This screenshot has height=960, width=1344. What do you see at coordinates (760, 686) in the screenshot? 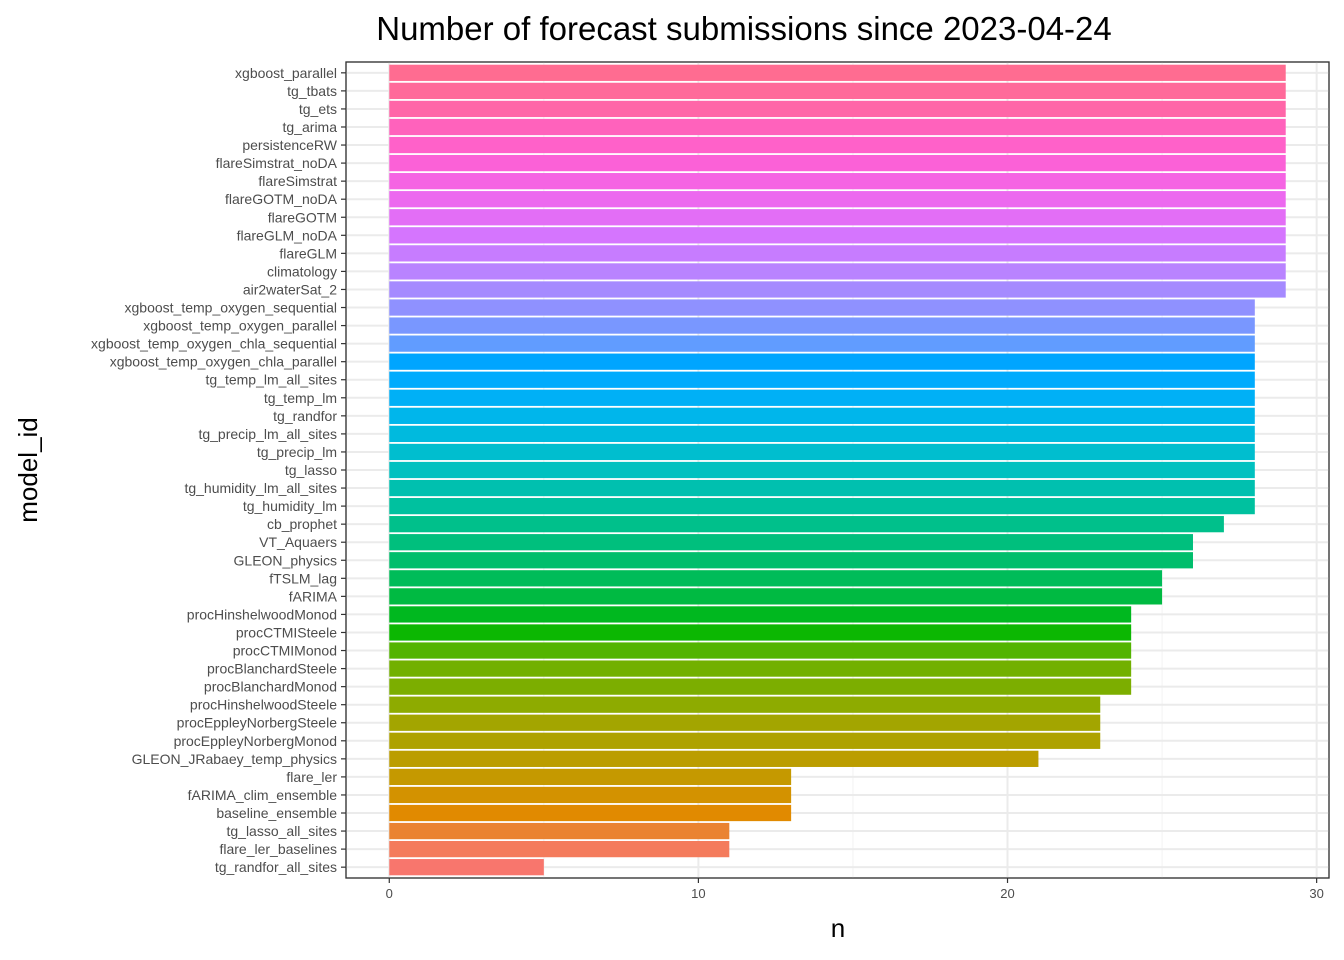
I see `bar-procBlanchardMonod` at bounding box center [760, 686].